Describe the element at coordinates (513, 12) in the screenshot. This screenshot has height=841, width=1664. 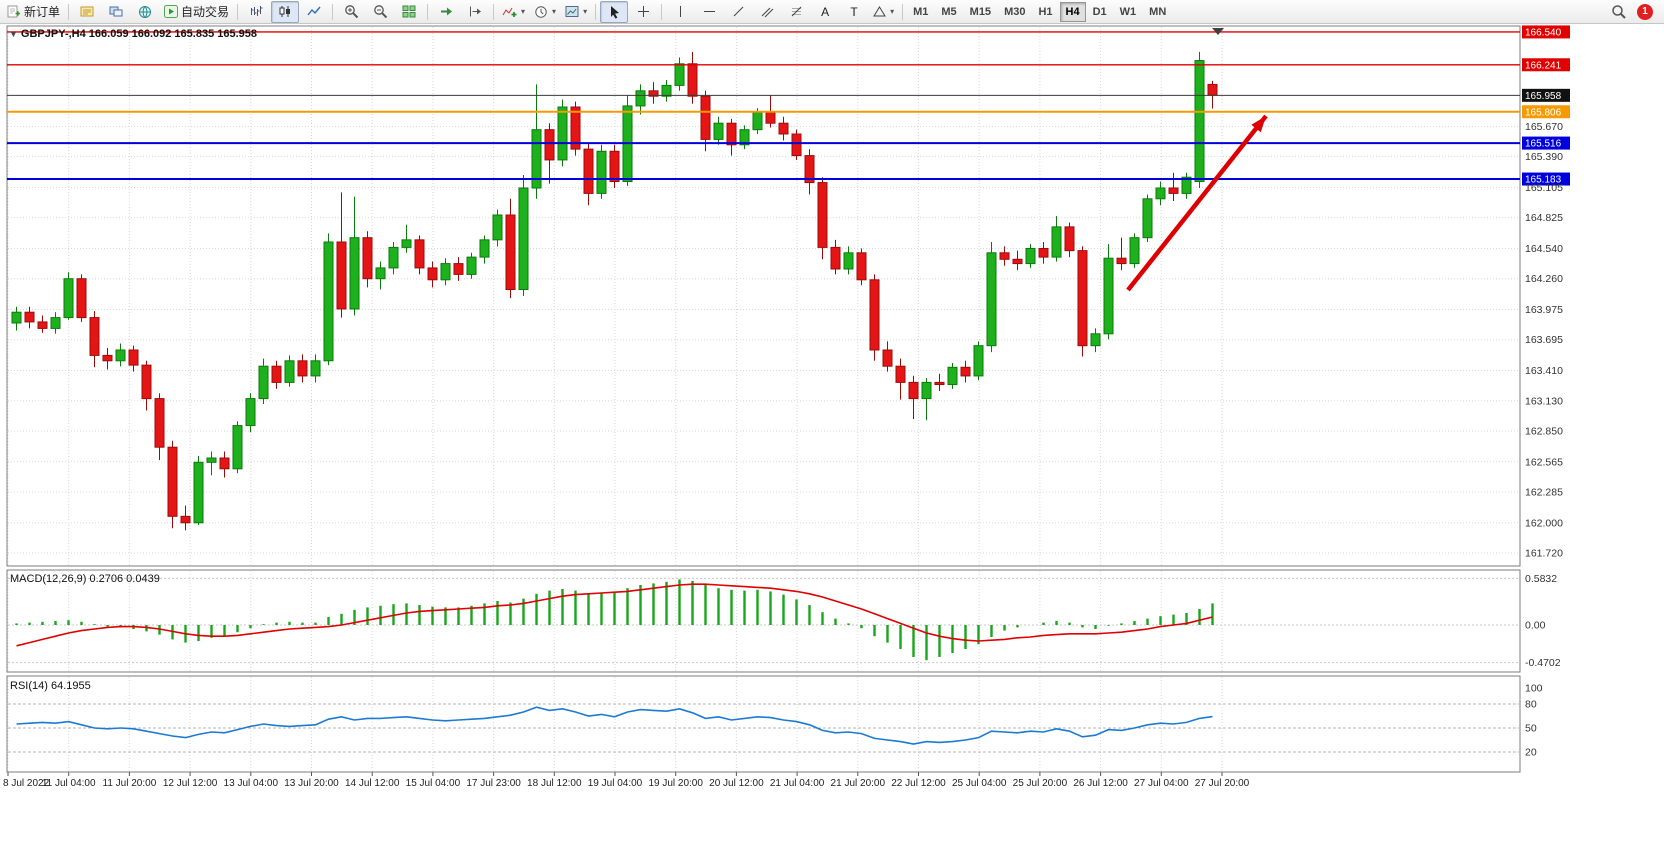
I see `indicators-button: ▾` at that location.